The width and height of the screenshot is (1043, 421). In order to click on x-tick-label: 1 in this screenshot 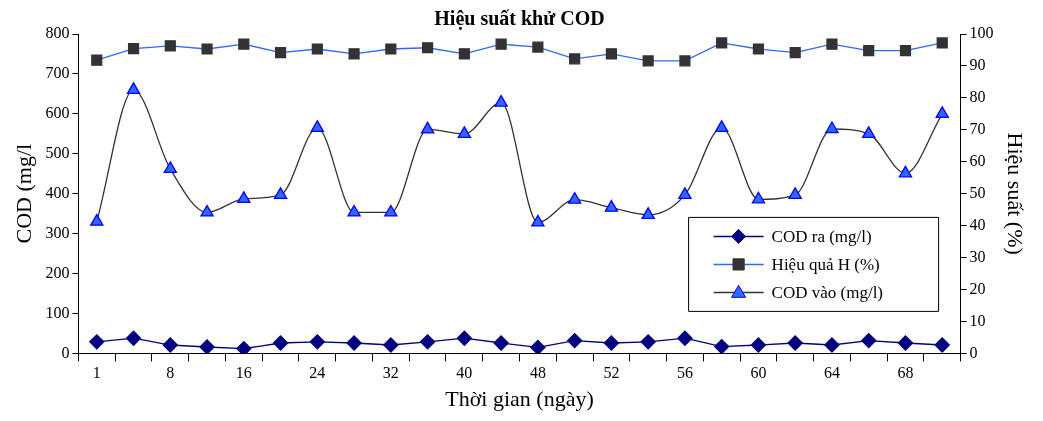, I will do `click(96, 373)`.